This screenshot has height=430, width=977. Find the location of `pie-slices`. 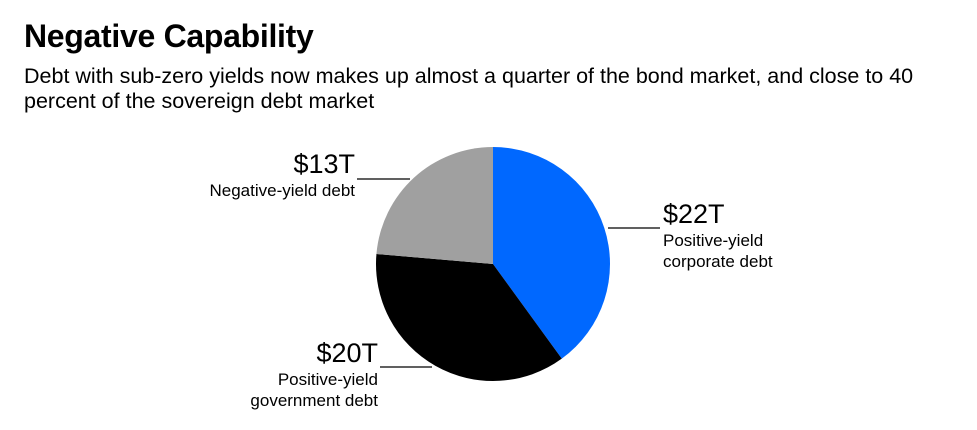

pie-slices is located at coordinates (493, 264).